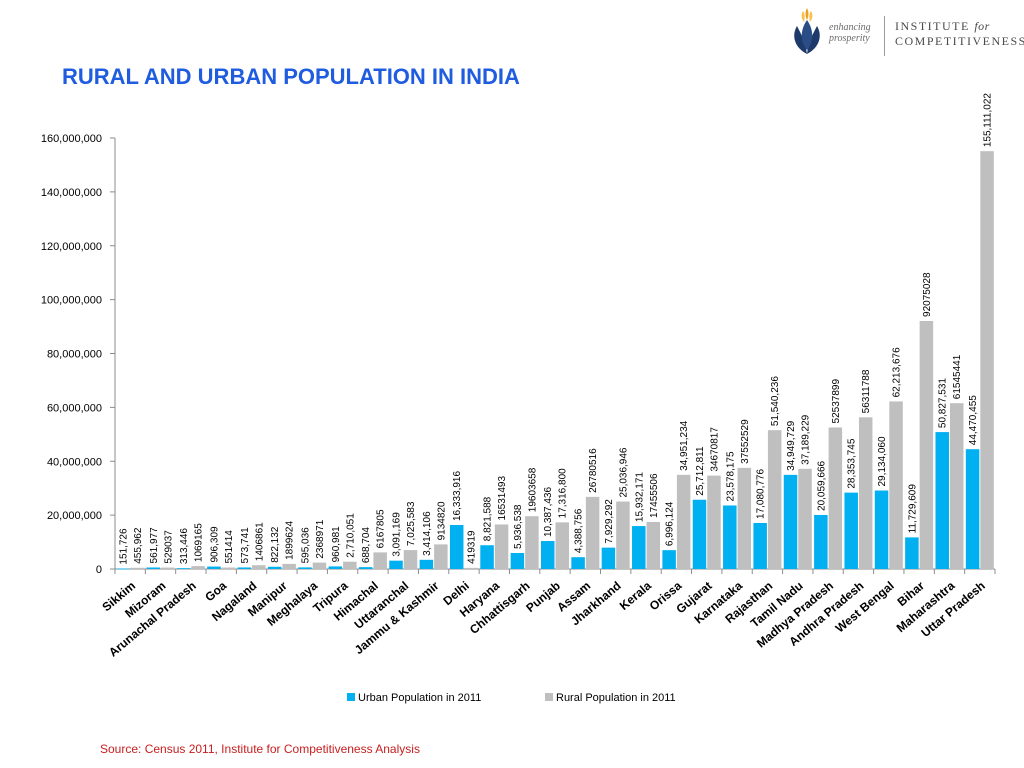 The image size is (1024, 768). I want to click on data-label: 51,540,236, so click(775, 401).